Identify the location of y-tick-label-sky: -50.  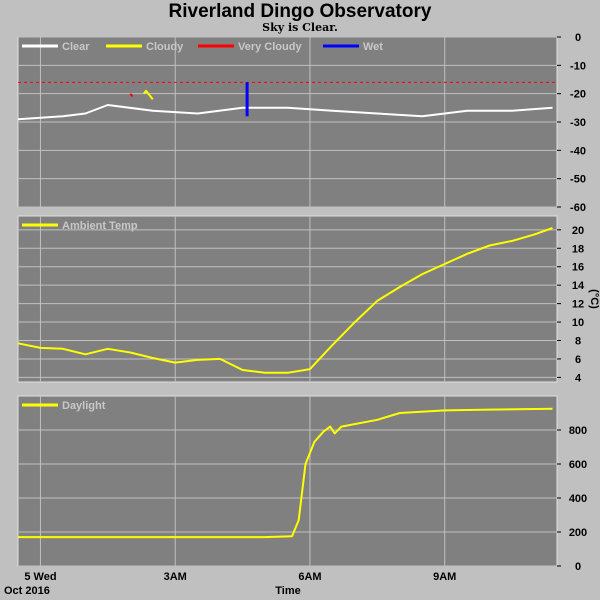
(578, 180).